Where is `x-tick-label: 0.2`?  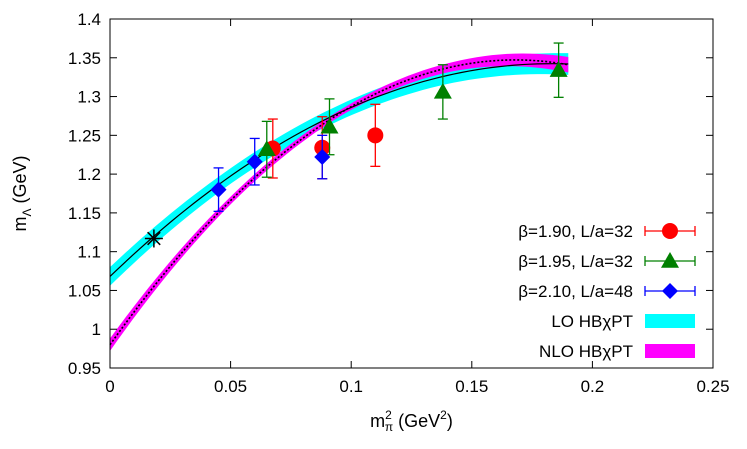
x-tick-label: 0.2 is located at coordinates (593, 386).